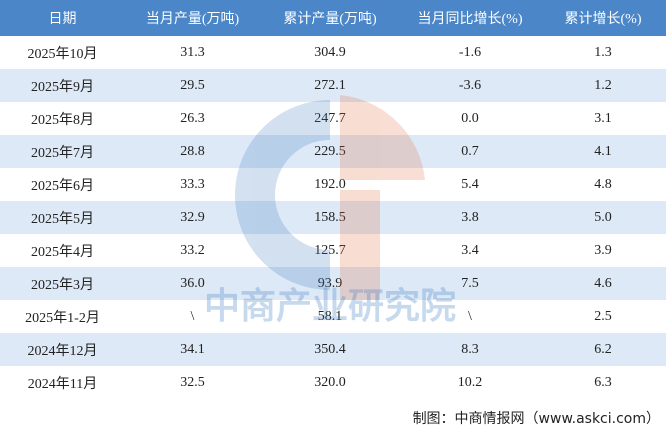 The image size is (666, 435). I want to click on header-cell: 当月产量(万吨), so click(192, 18).